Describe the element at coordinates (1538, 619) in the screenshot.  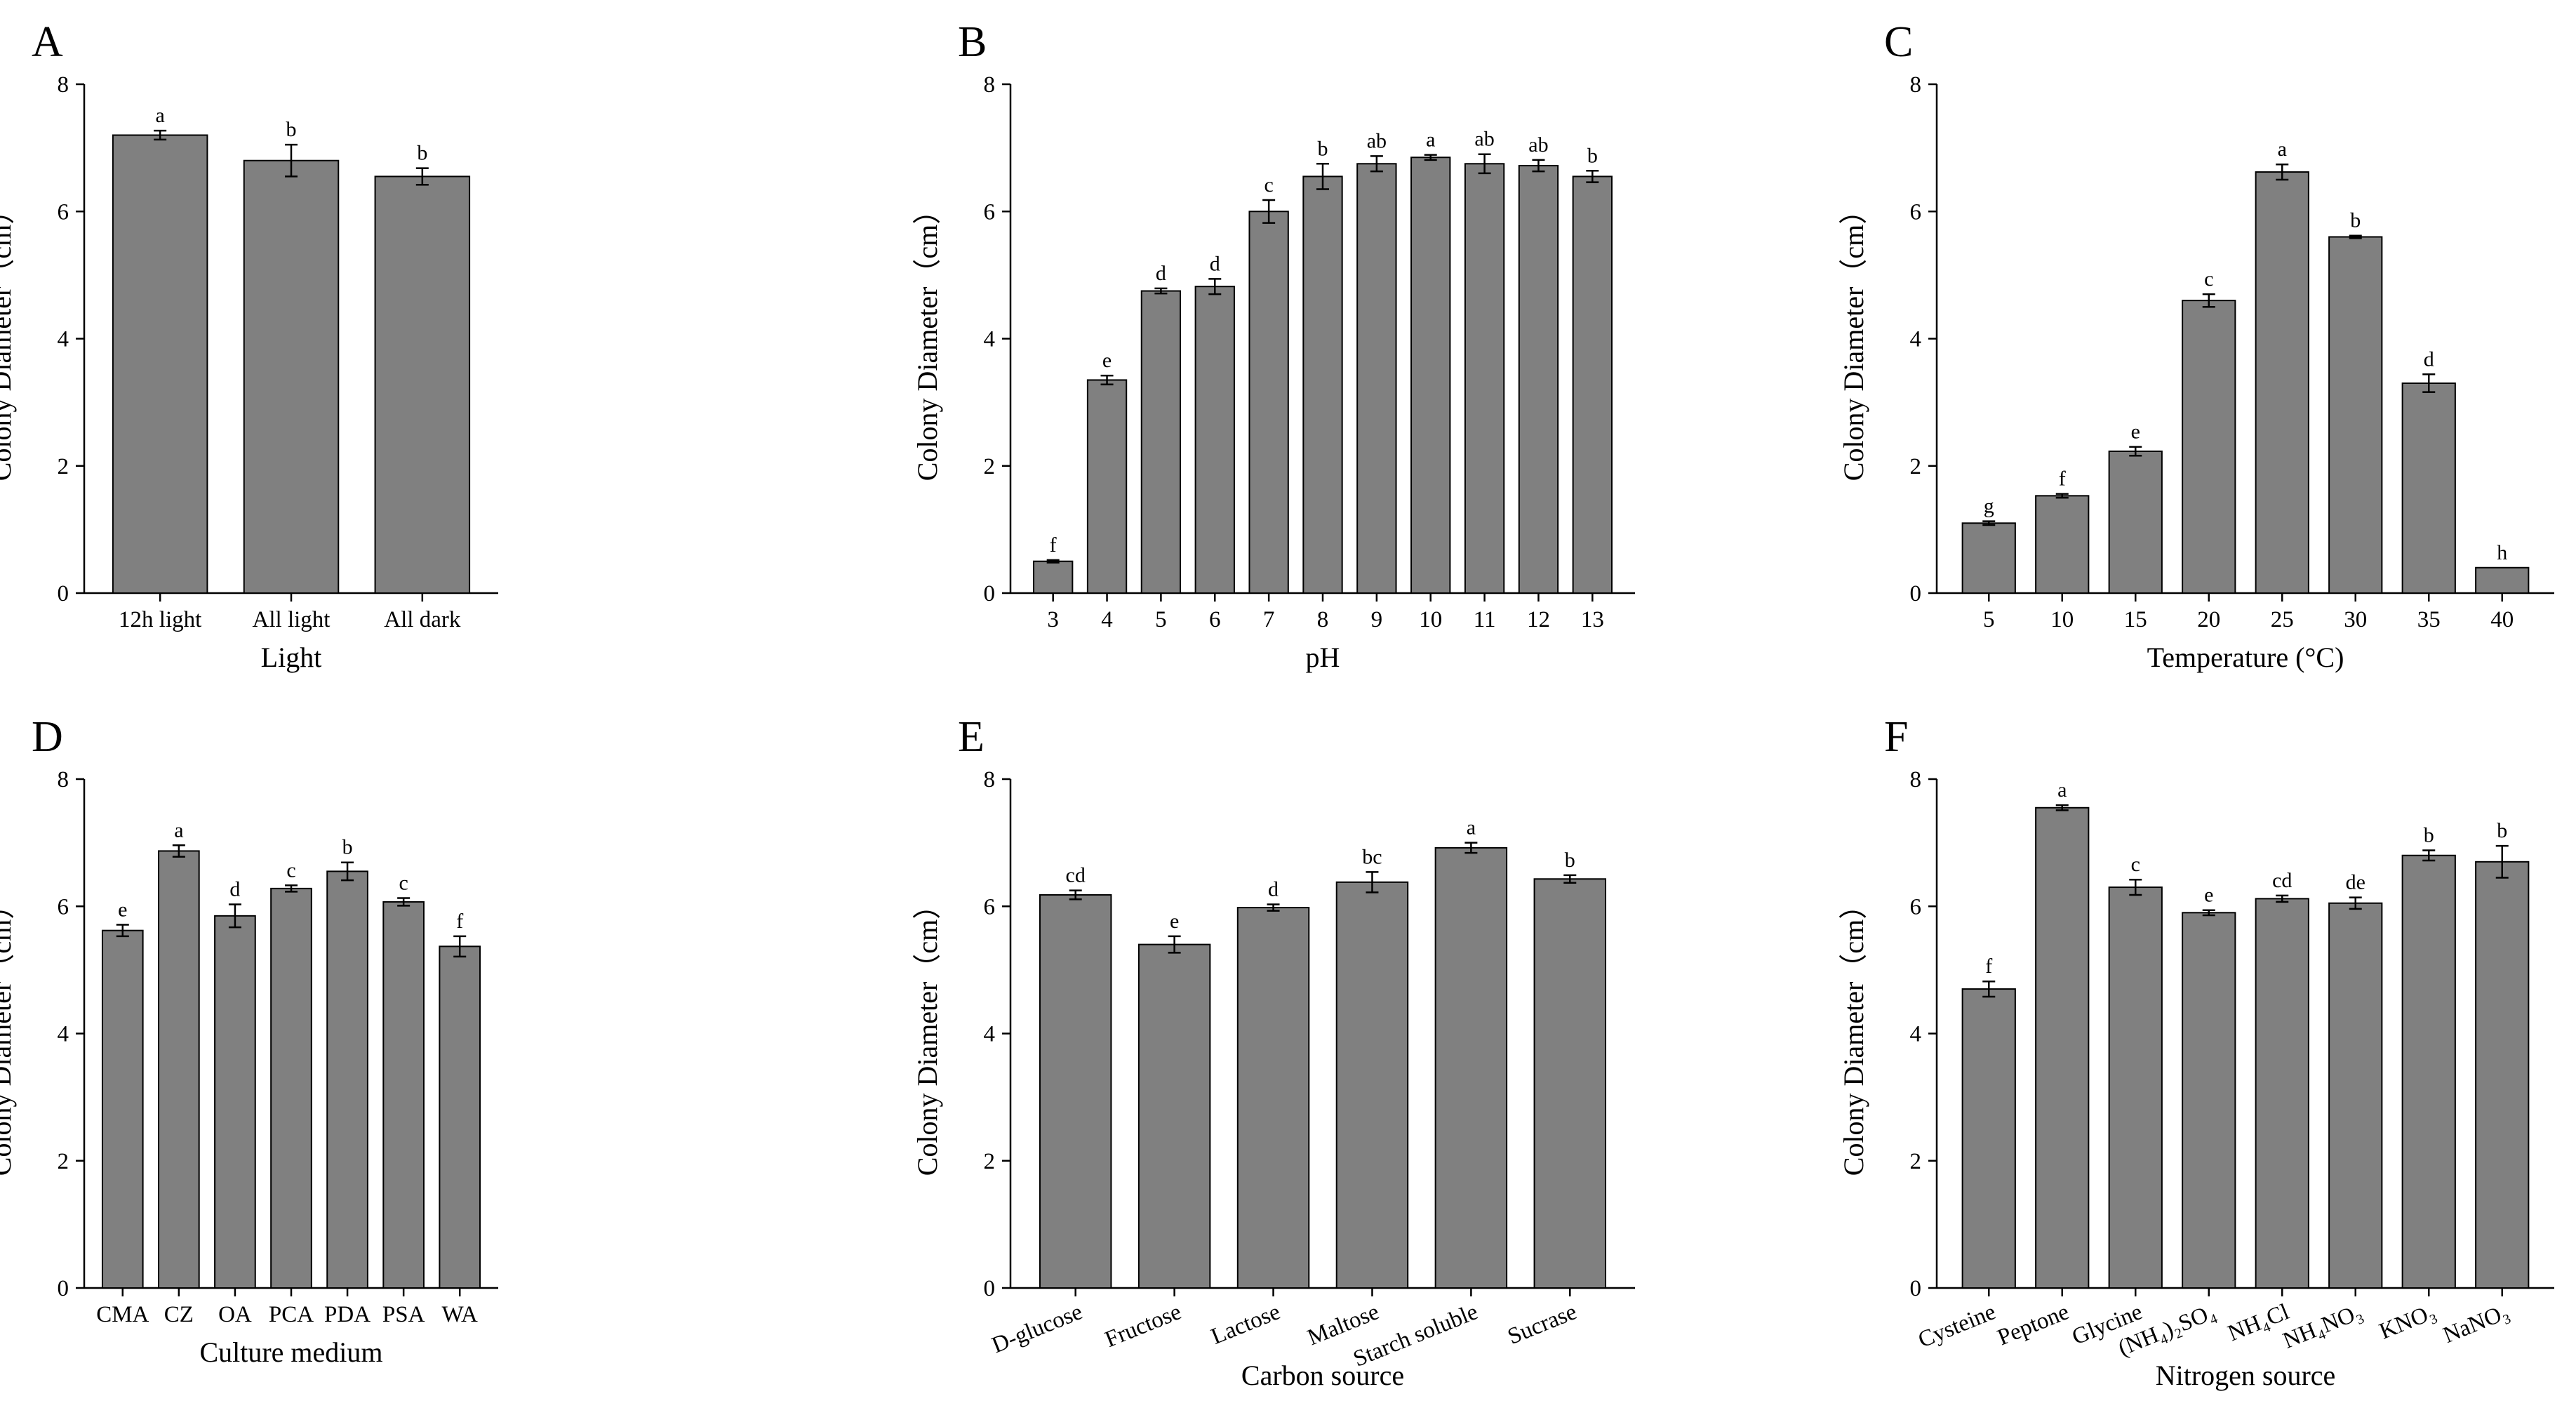
I see `x-tick-label: 12` at that location.